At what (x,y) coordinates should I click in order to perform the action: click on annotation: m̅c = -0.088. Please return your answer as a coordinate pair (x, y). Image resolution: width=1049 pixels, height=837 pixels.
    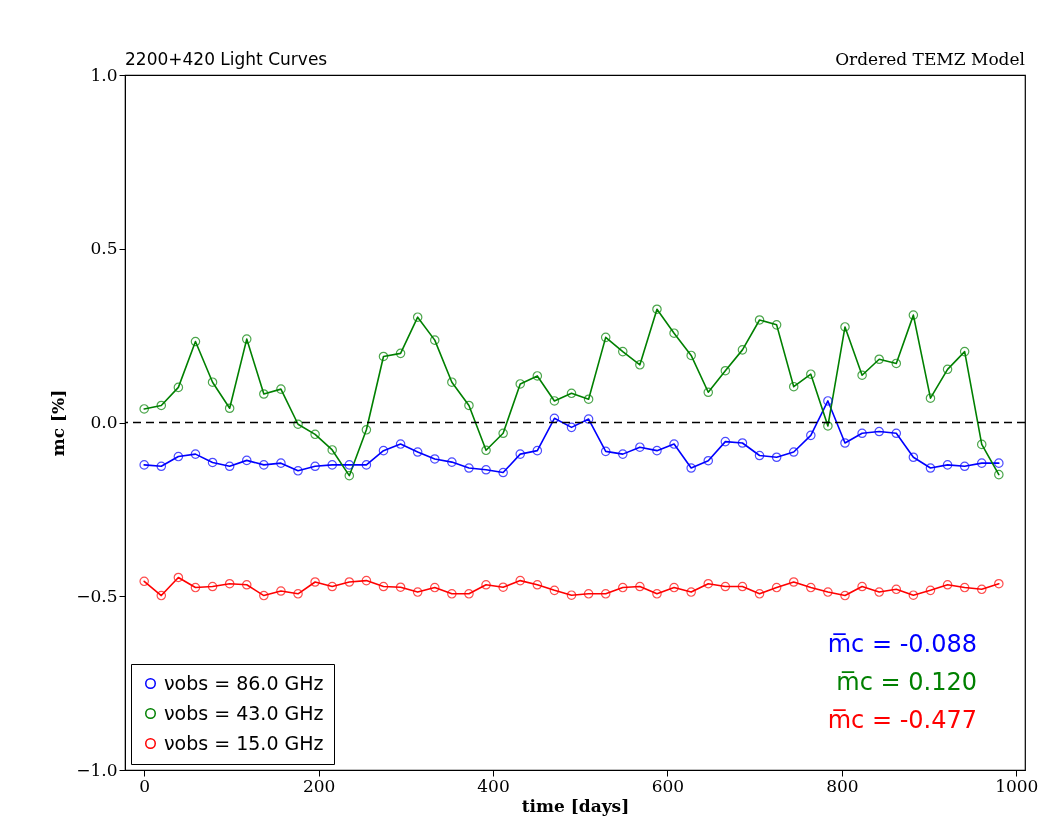
    Looking at the image, I should click on (902, 644).